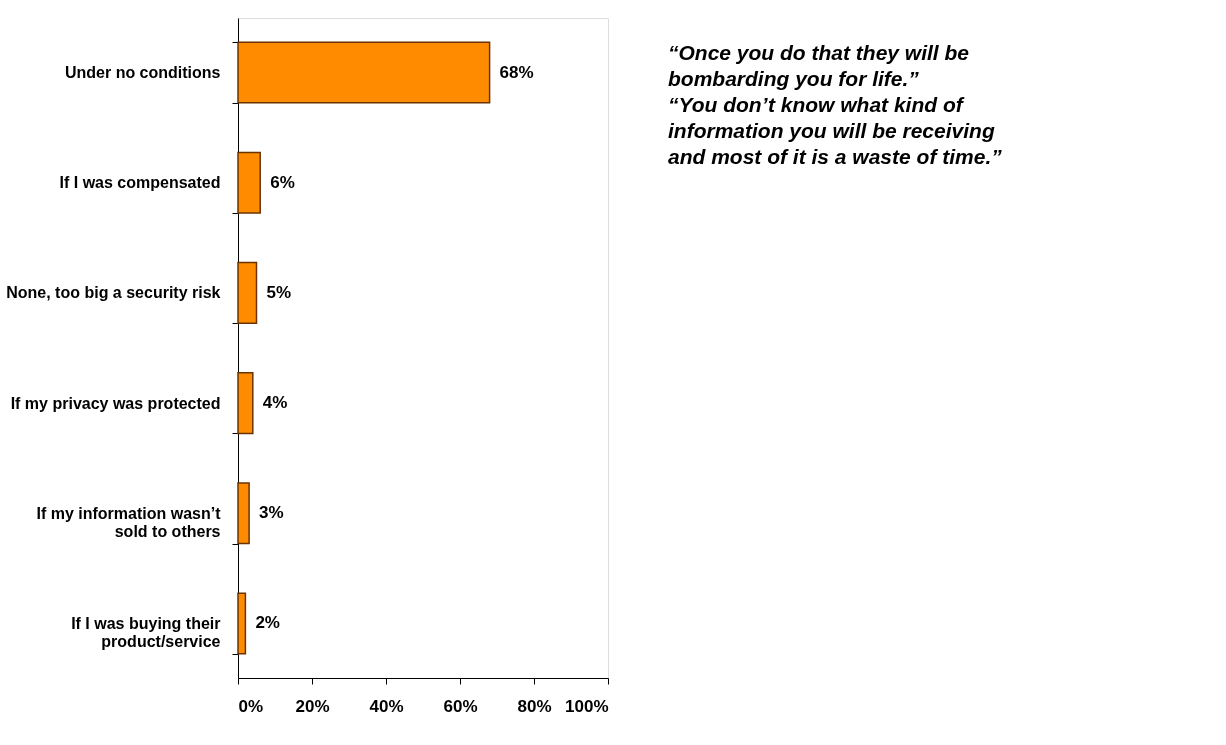 Image resolution: width=1226 pixels, height=745 pixels. Describe the element at coordinates (113, 293) in the screenshot. I see `y-tick-label: None, too big a security risk` at that location.